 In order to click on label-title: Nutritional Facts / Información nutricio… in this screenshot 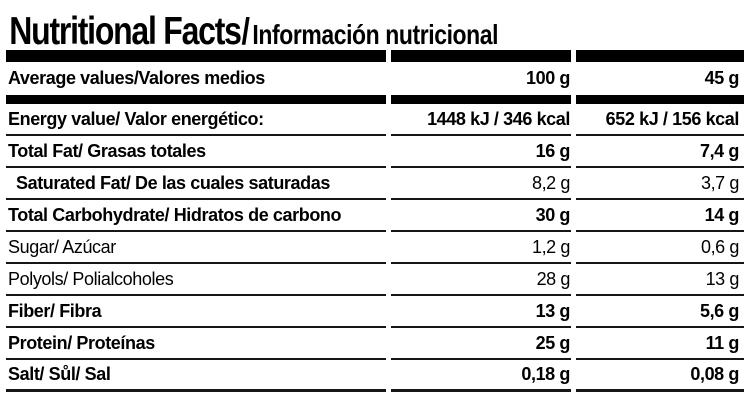, I will do `click(308, 26)`.